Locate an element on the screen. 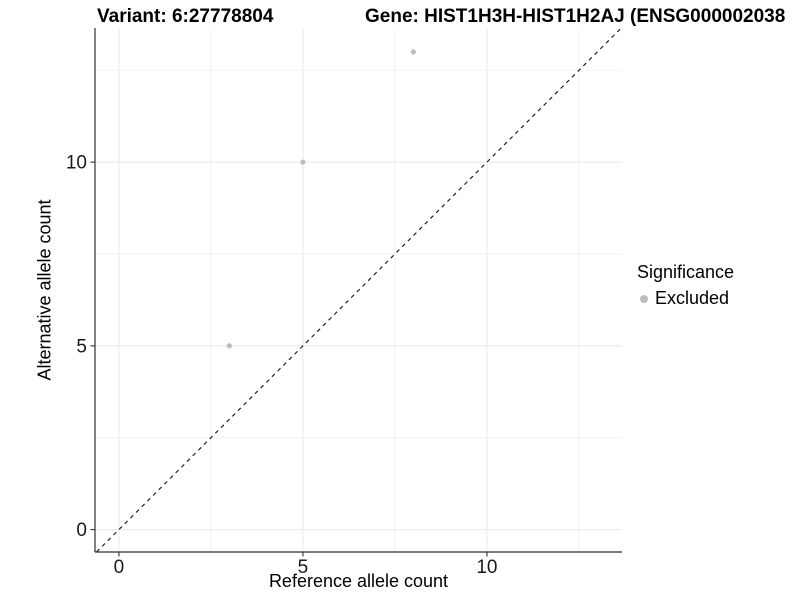 The width and height of the screenshot is (800, 600). x-axis-title: Reference allele count is located at coordinates (358, 581).